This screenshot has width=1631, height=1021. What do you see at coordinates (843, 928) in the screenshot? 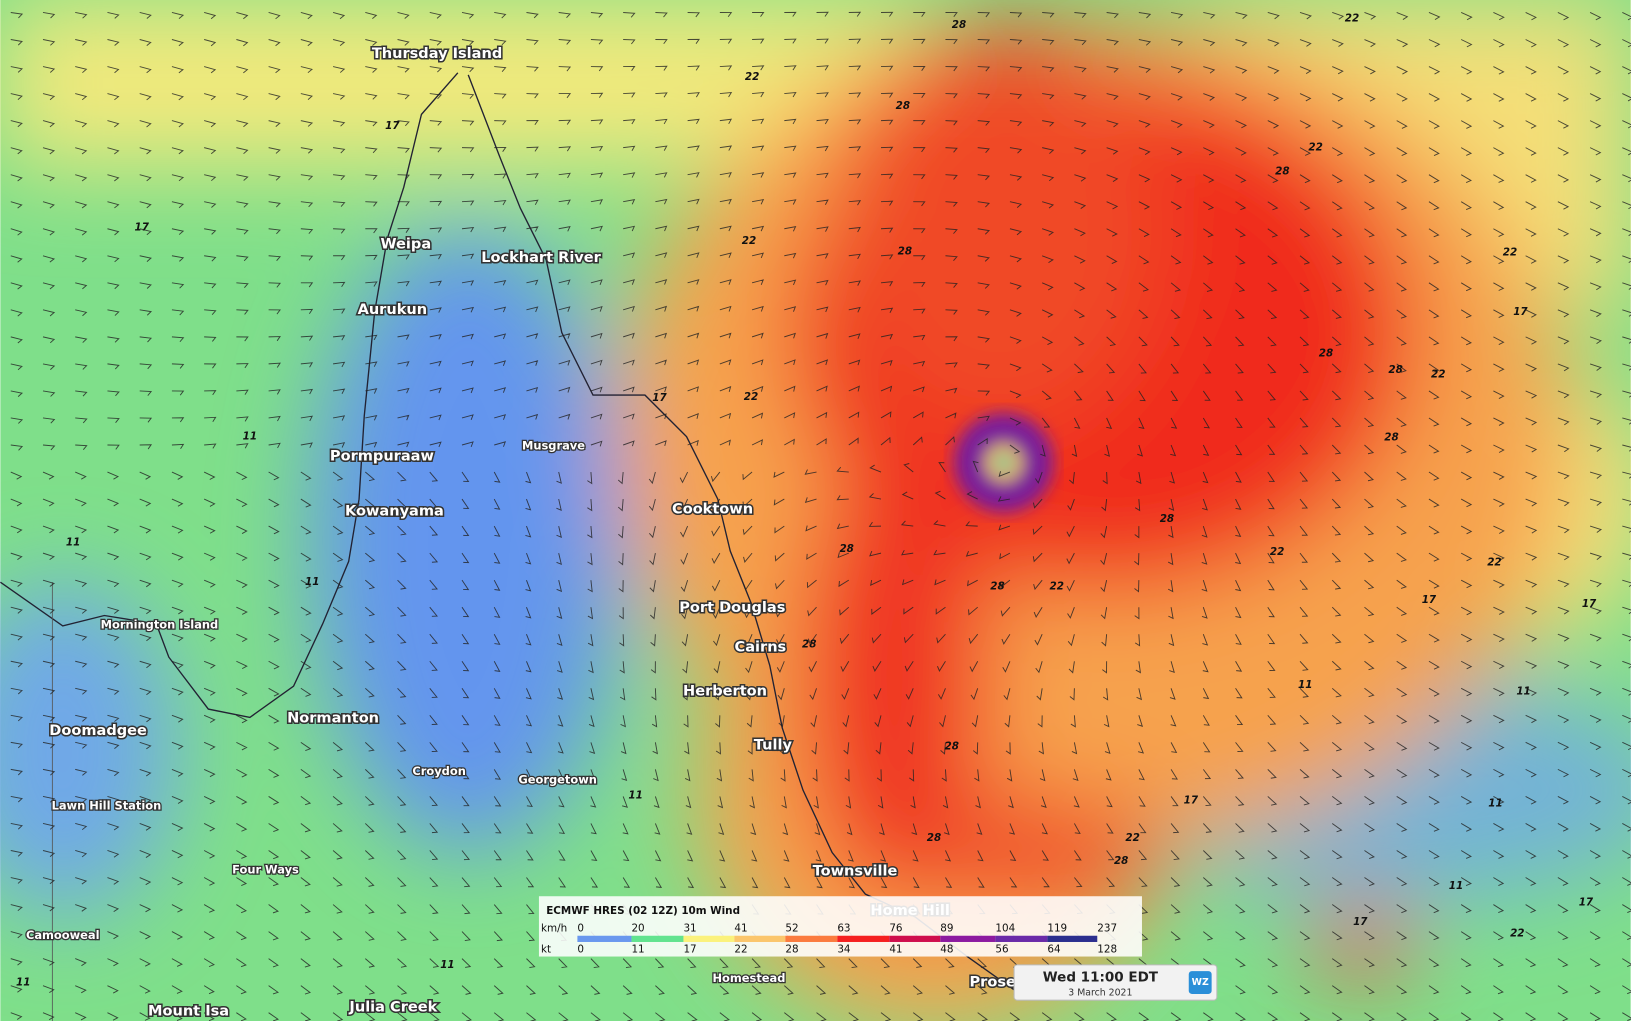
I see `kmh-label: 63` at bounding box center [843, 928].